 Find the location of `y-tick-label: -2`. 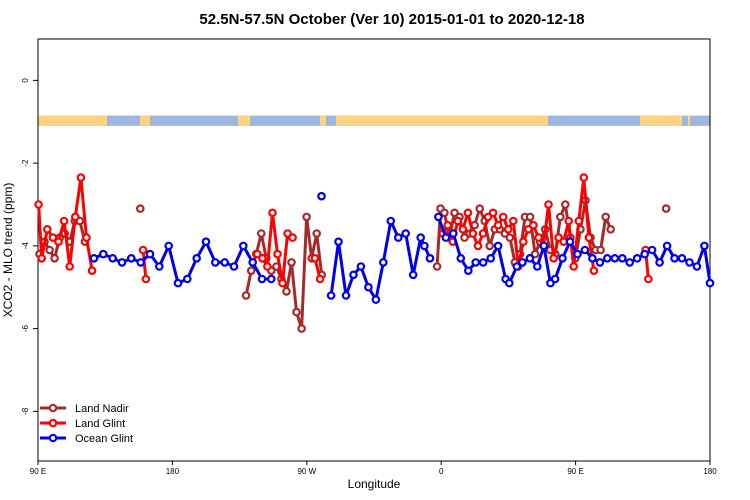

y-tick-label: -2 is located at coordinates (25, 163).